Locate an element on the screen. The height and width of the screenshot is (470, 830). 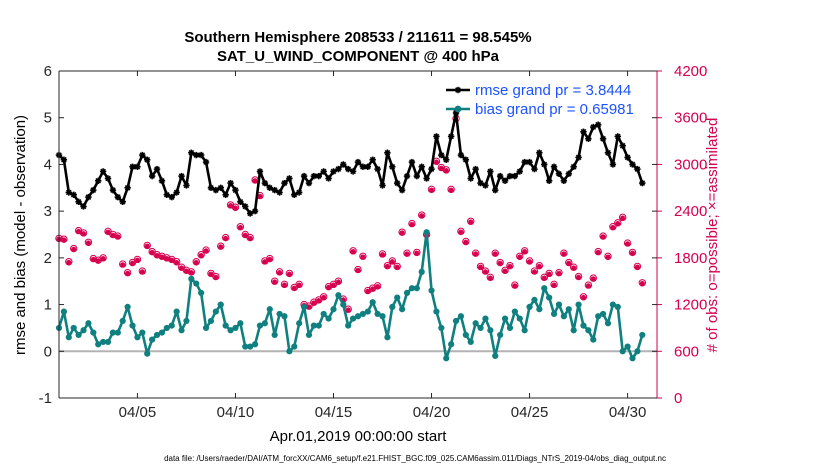
y-right-tick-label: 4200 is located at coordinates (690, 71).